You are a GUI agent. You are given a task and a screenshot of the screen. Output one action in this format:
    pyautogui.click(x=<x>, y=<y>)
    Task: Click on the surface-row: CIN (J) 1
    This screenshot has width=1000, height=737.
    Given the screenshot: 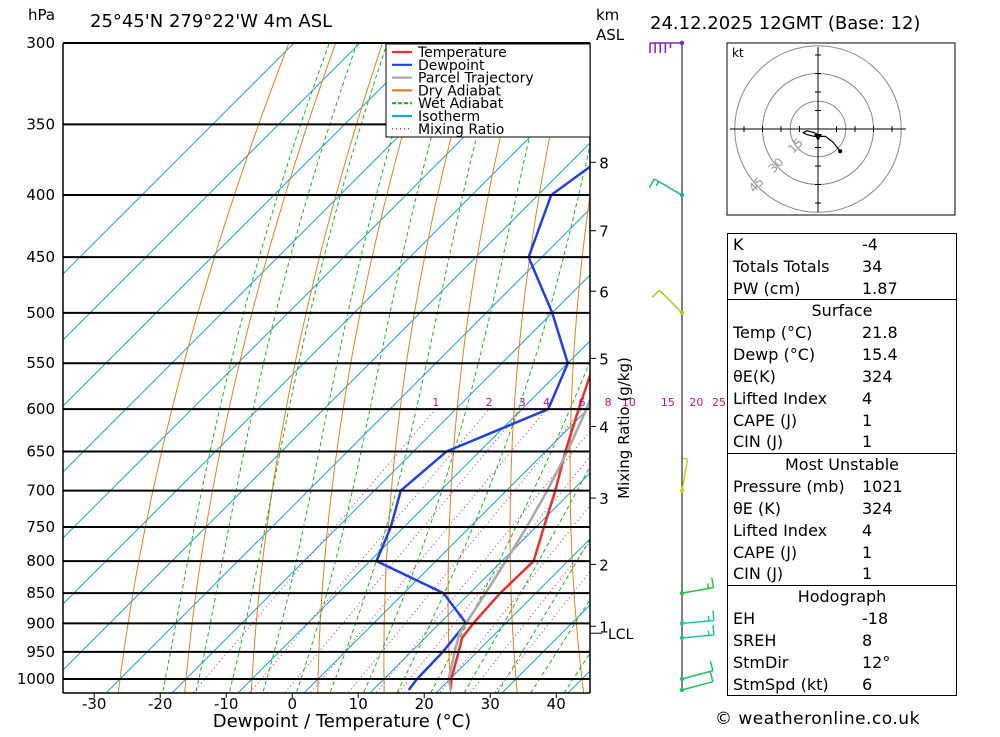 What is the action you would take?
    pyautogui.click(x=842, y=442)
    